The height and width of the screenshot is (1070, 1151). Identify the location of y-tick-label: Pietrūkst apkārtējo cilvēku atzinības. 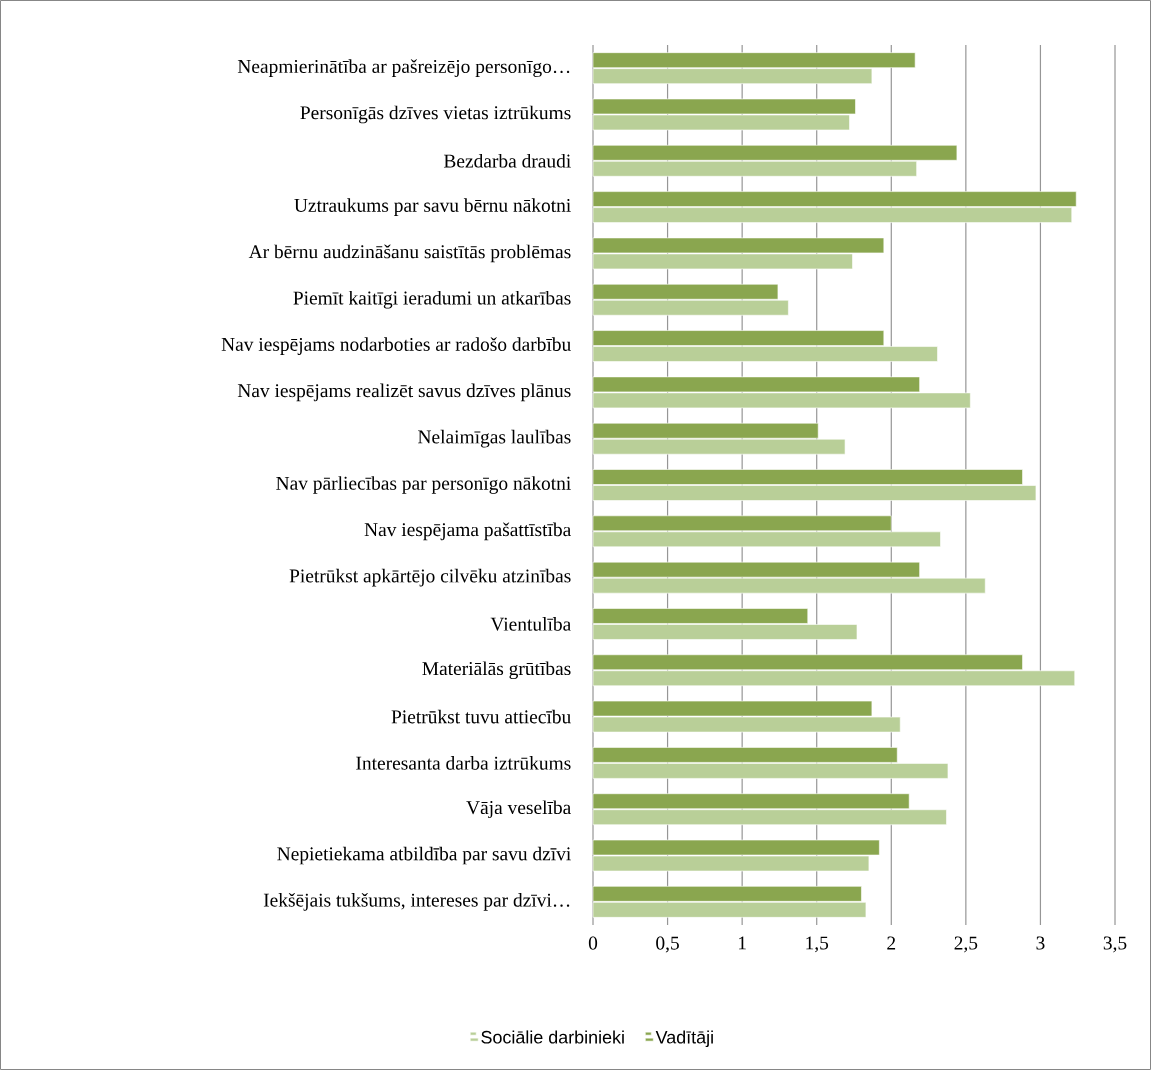
(430, 577).